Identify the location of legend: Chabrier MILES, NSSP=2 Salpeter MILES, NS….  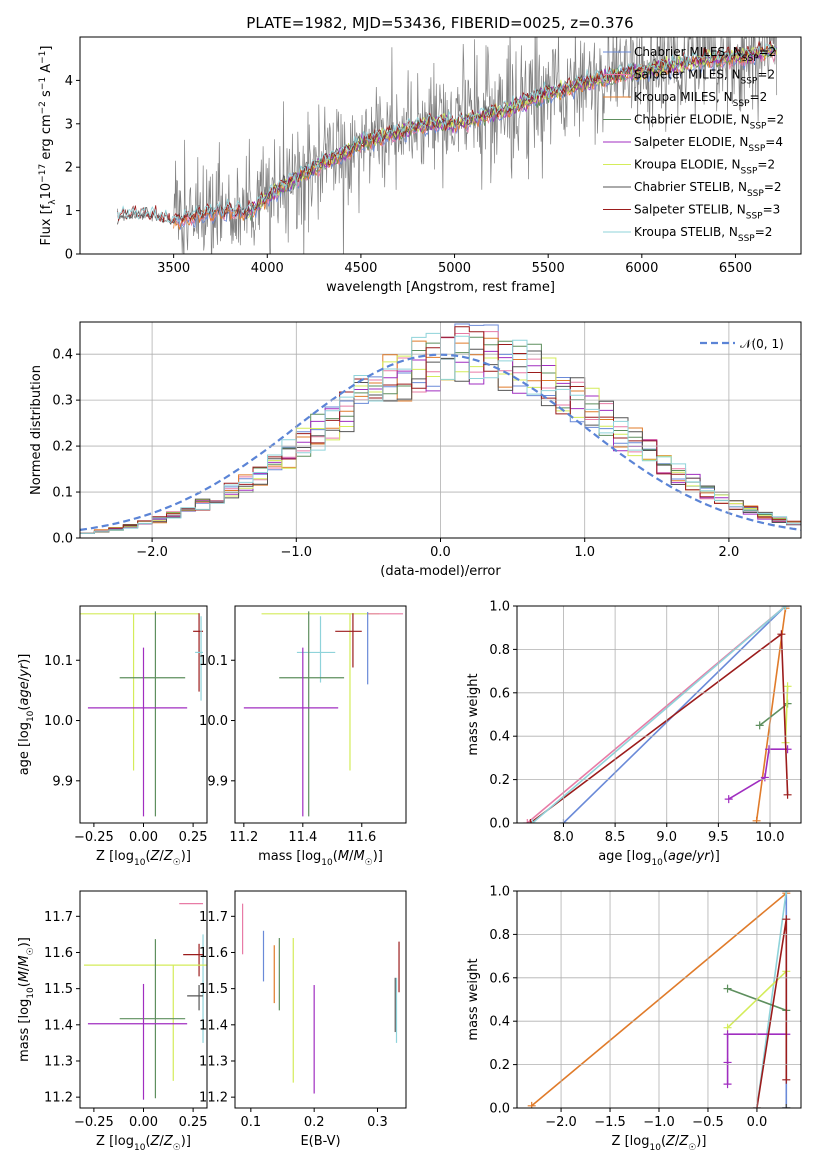
(693, 144).